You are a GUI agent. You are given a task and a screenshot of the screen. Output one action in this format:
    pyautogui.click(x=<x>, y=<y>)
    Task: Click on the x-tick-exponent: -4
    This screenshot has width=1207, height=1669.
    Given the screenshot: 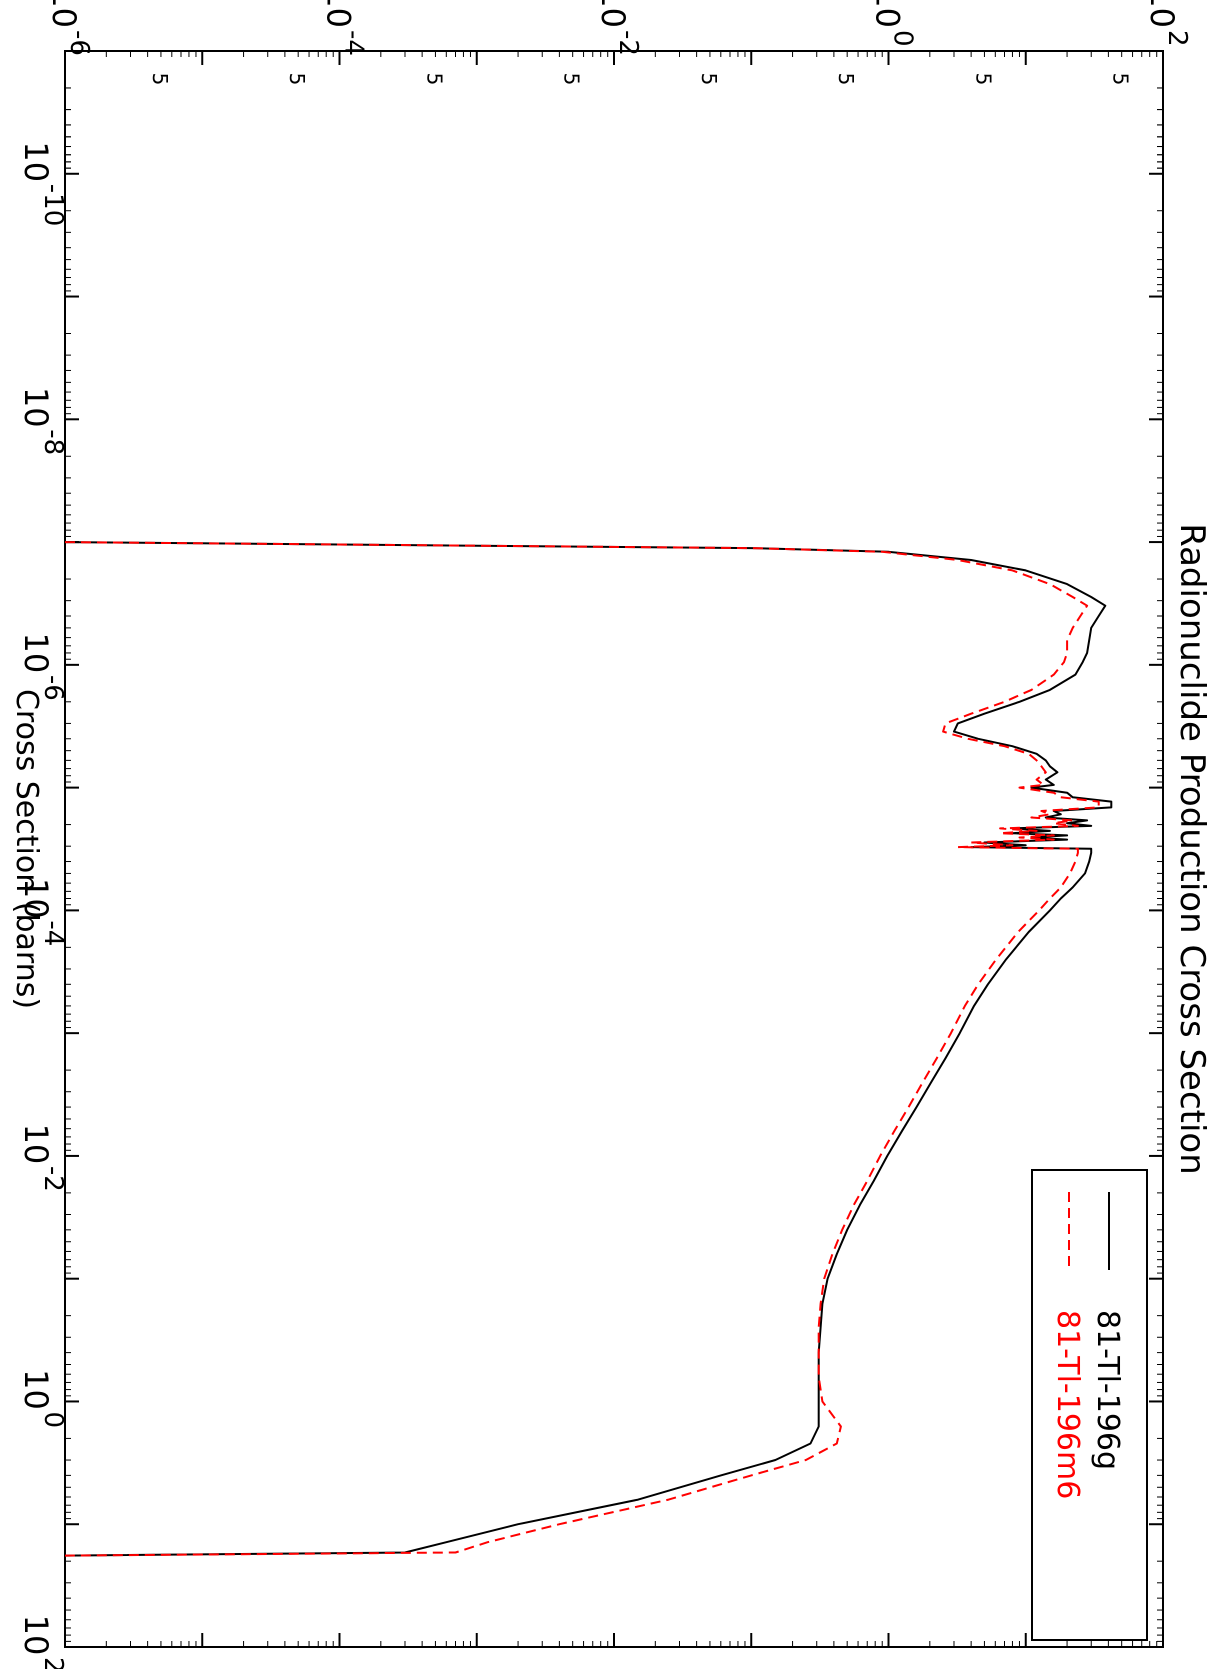 What is the action you would take?
    pyautogui.click(x=53, y=933)
    